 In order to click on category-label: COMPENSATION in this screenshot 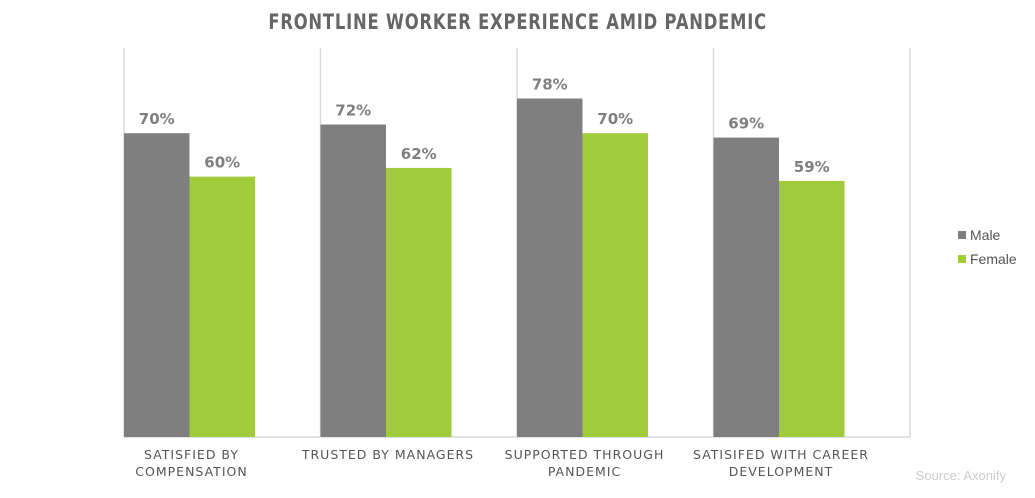, I will do `click(191, 471)`.